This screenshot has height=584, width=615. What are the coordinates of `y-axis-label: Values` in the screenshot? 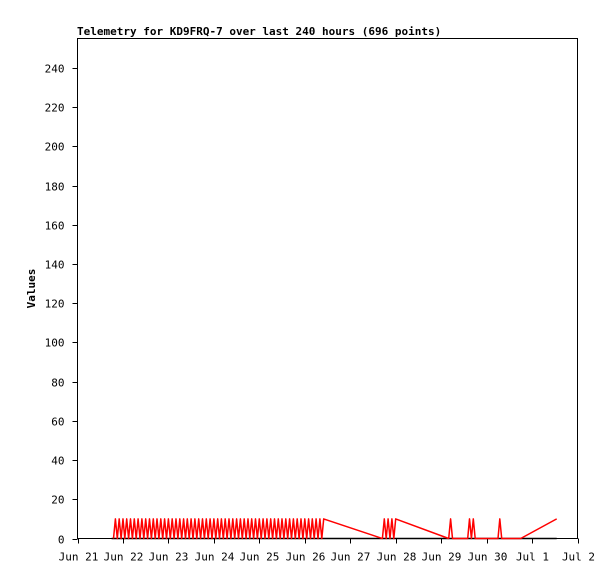 It's located at (31, 289).